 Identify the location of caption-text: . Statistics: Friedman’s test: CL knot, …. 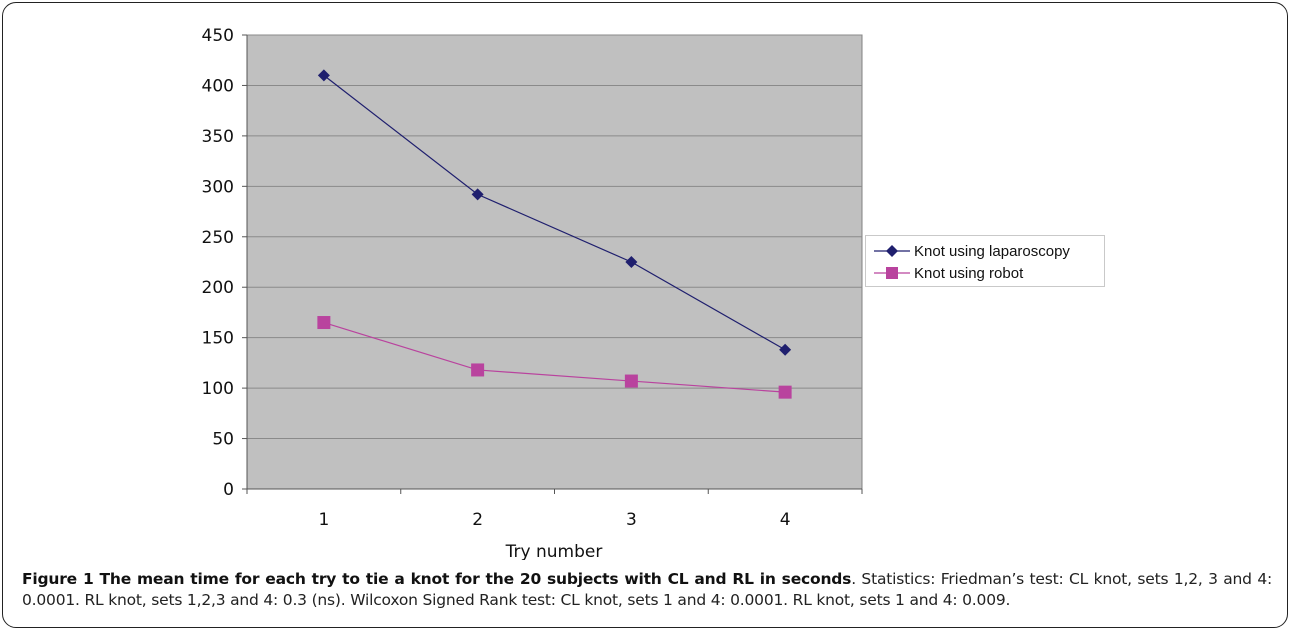
(647, 589).